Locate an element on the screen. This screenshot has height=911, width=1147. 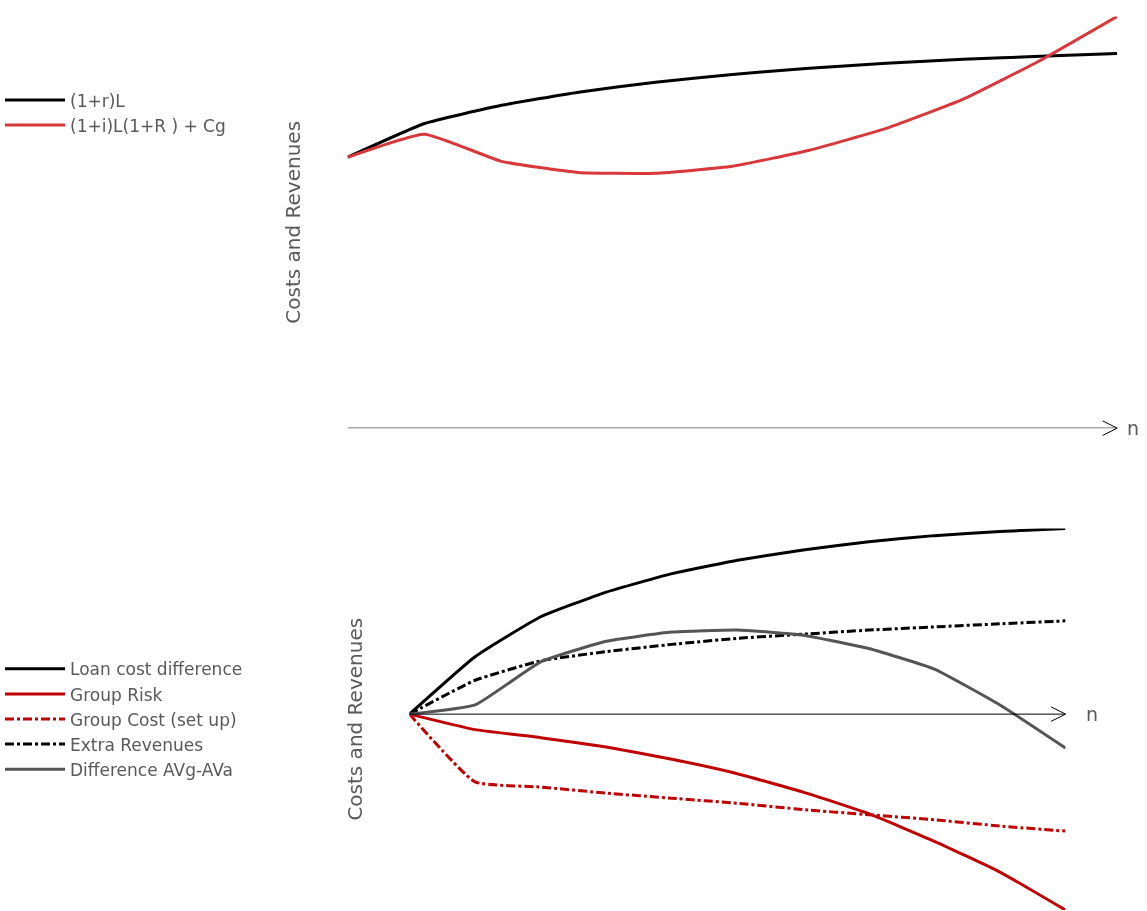
legend-label: Group Cost (set up) is located at coordinates (153, 719).